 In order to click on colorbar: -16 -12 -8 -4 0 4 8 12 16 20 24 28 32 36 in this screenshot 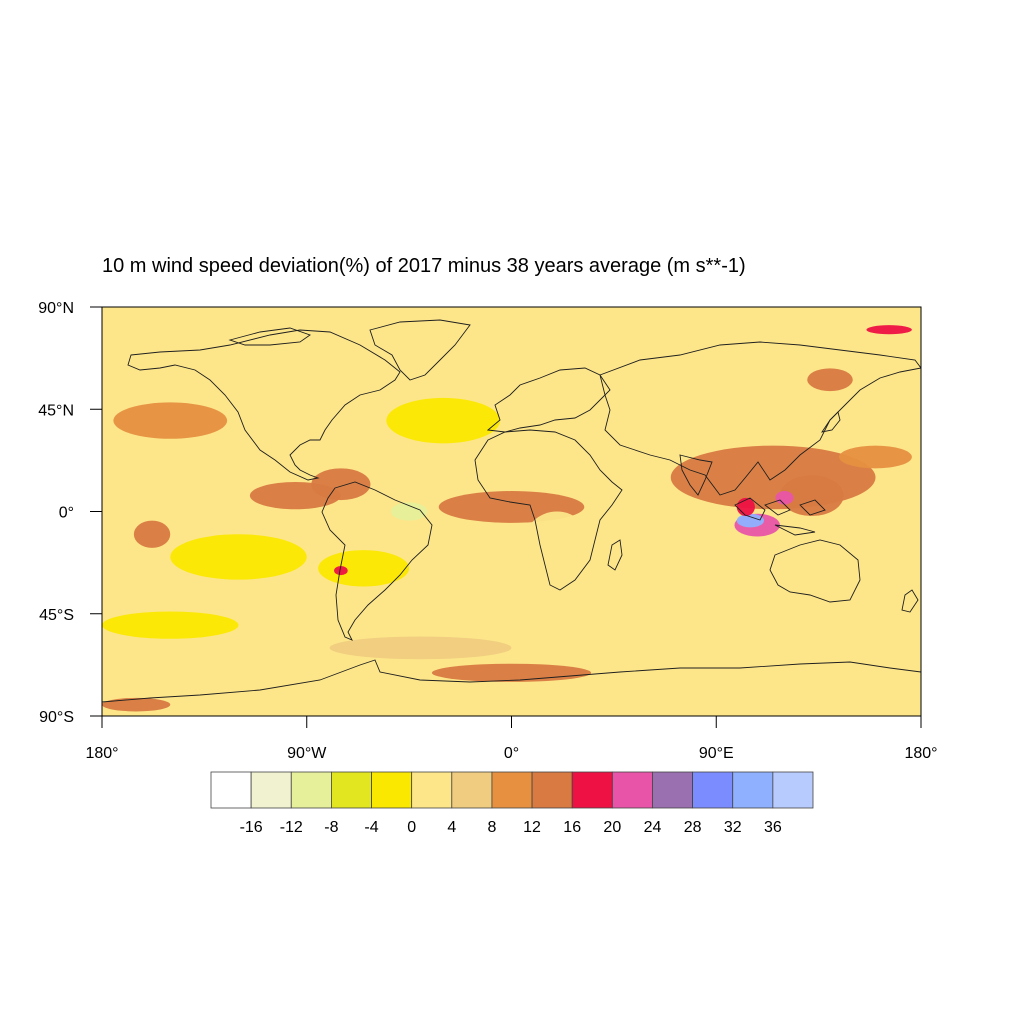, I will do `click(512, 803)`.